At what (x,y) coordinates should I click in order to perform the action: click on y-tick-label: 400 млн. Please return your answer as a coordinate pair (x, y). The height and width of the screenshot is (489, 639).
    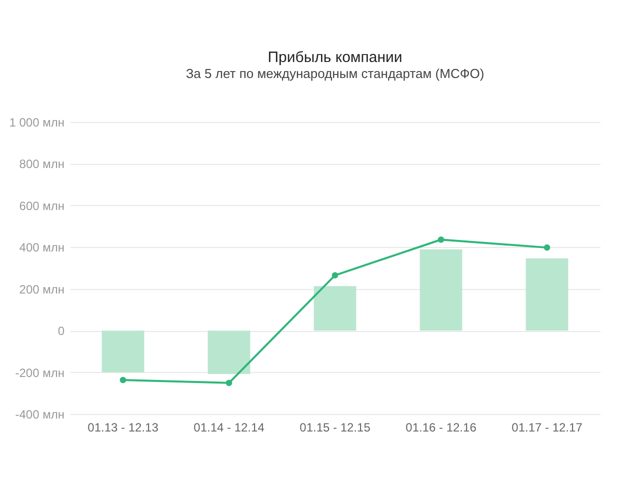
    Looking at the image, I should click on (41, 247).